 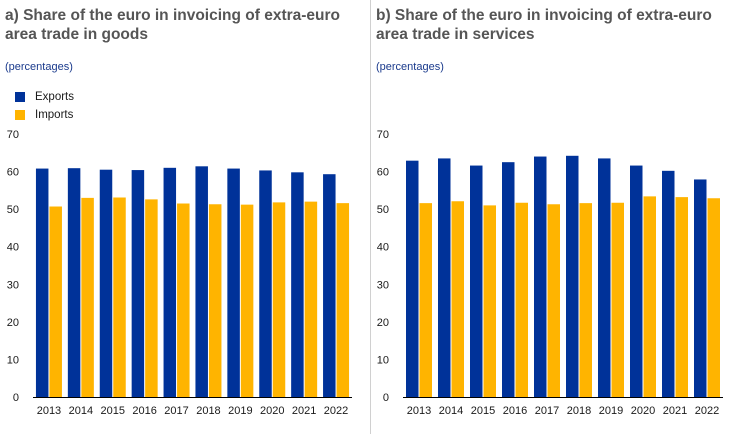 What do you see at coordinates (54, 115) in the screenshot?
I see `legend-label-imports: Imports` at bounding box center [54, 115].